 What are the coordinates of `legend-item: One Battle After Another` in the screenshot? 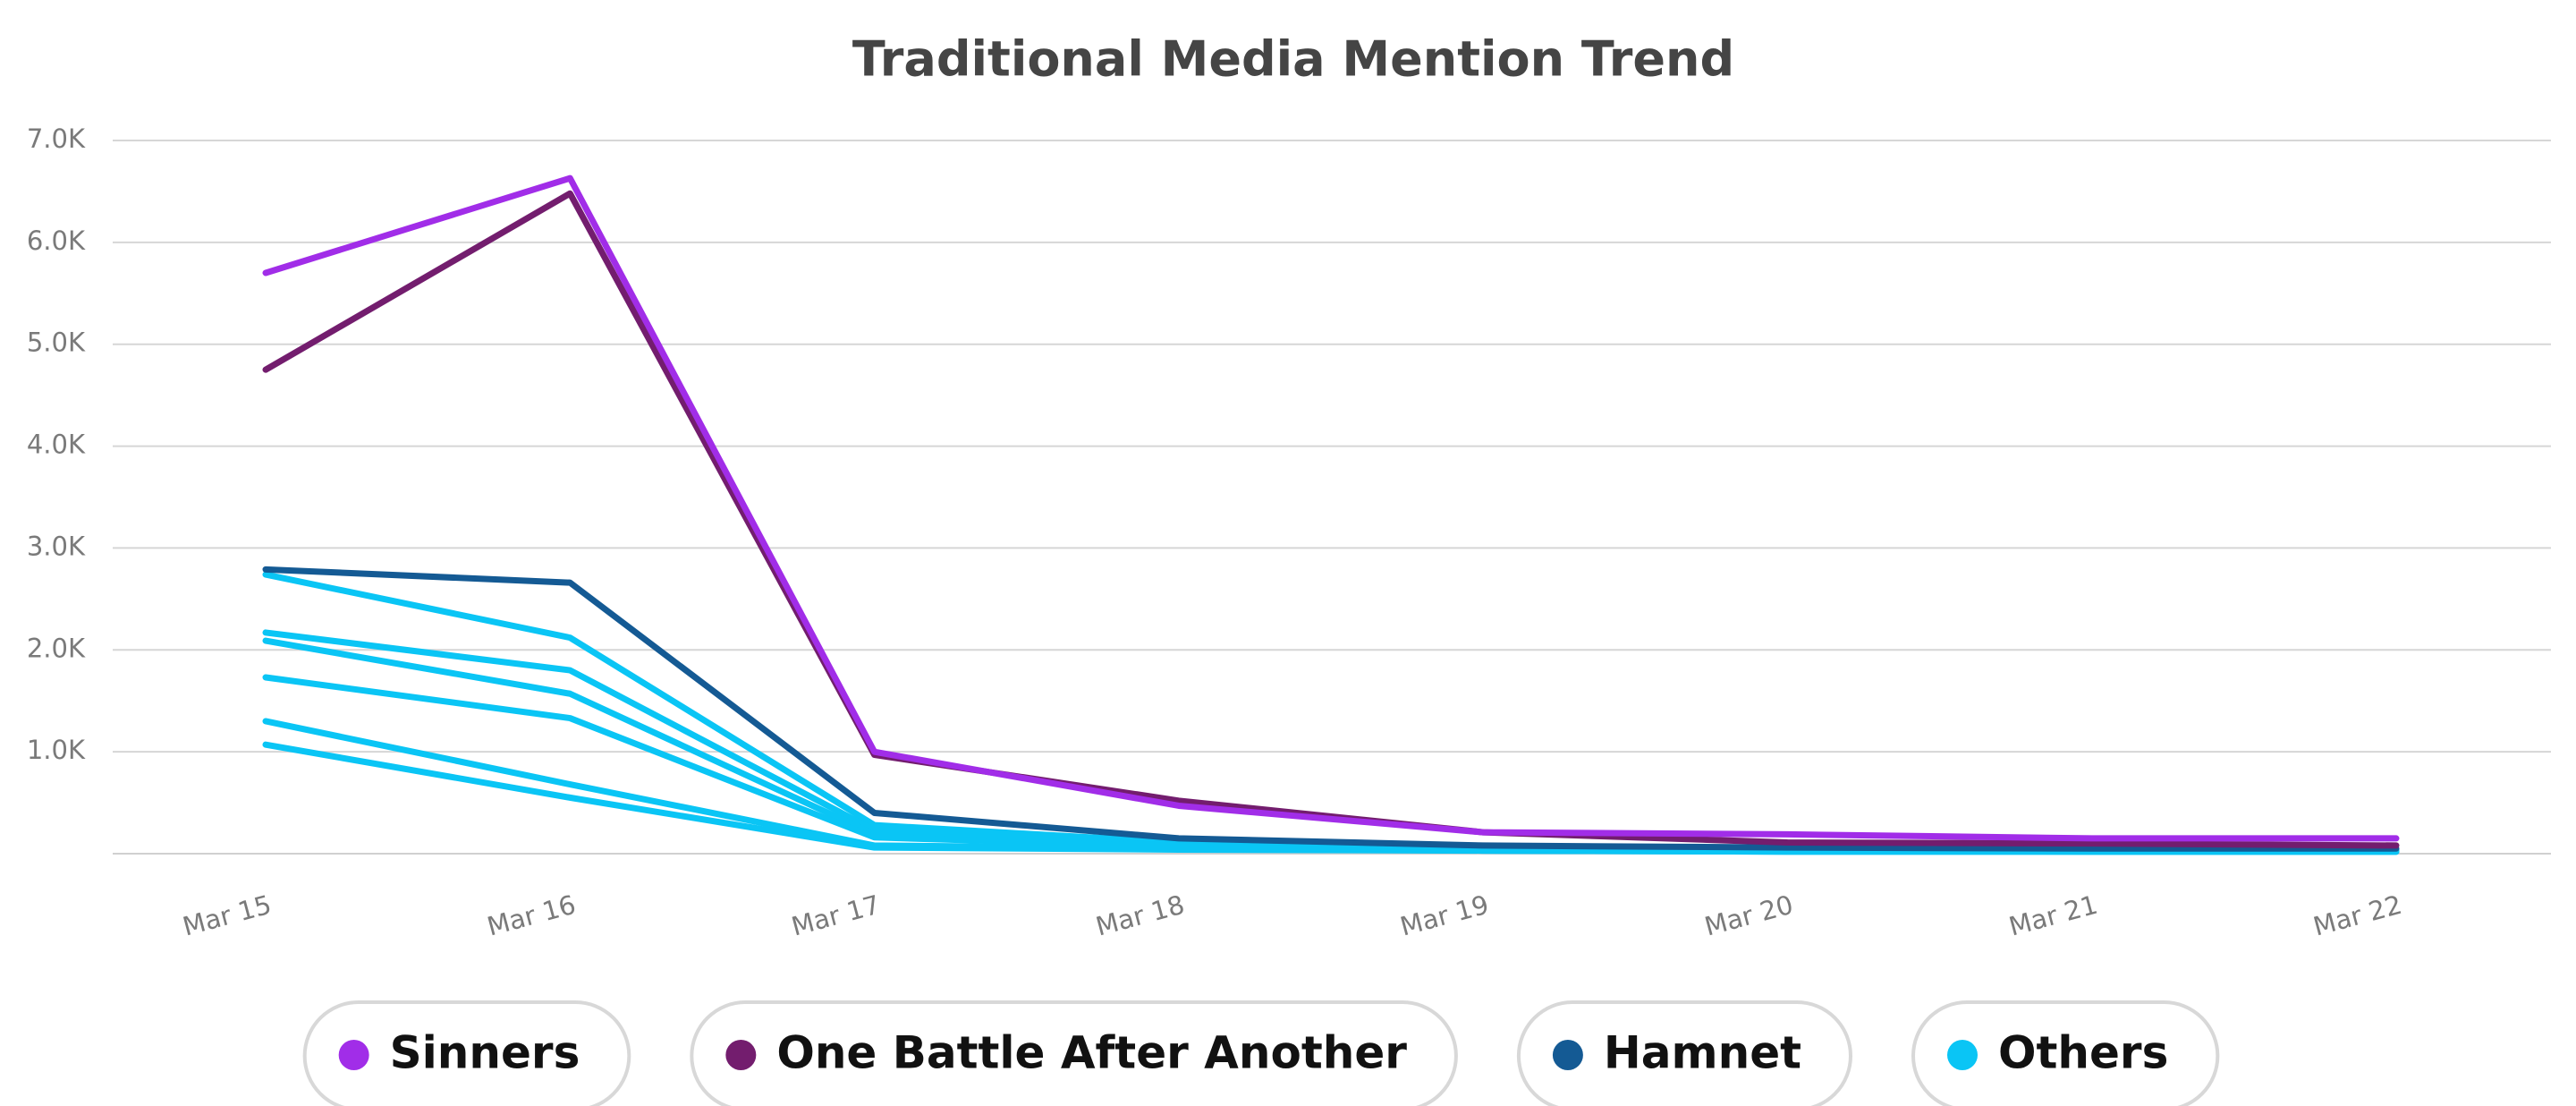 It's located at (1074, 1053).